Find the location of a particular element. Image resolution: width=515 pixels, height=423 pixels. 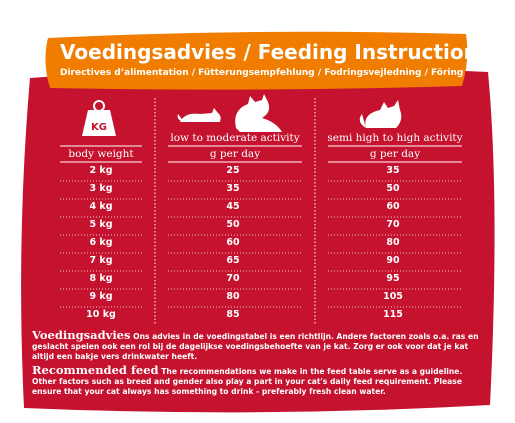

note-heading: Recommended feed is located at coordinates (95, 370).